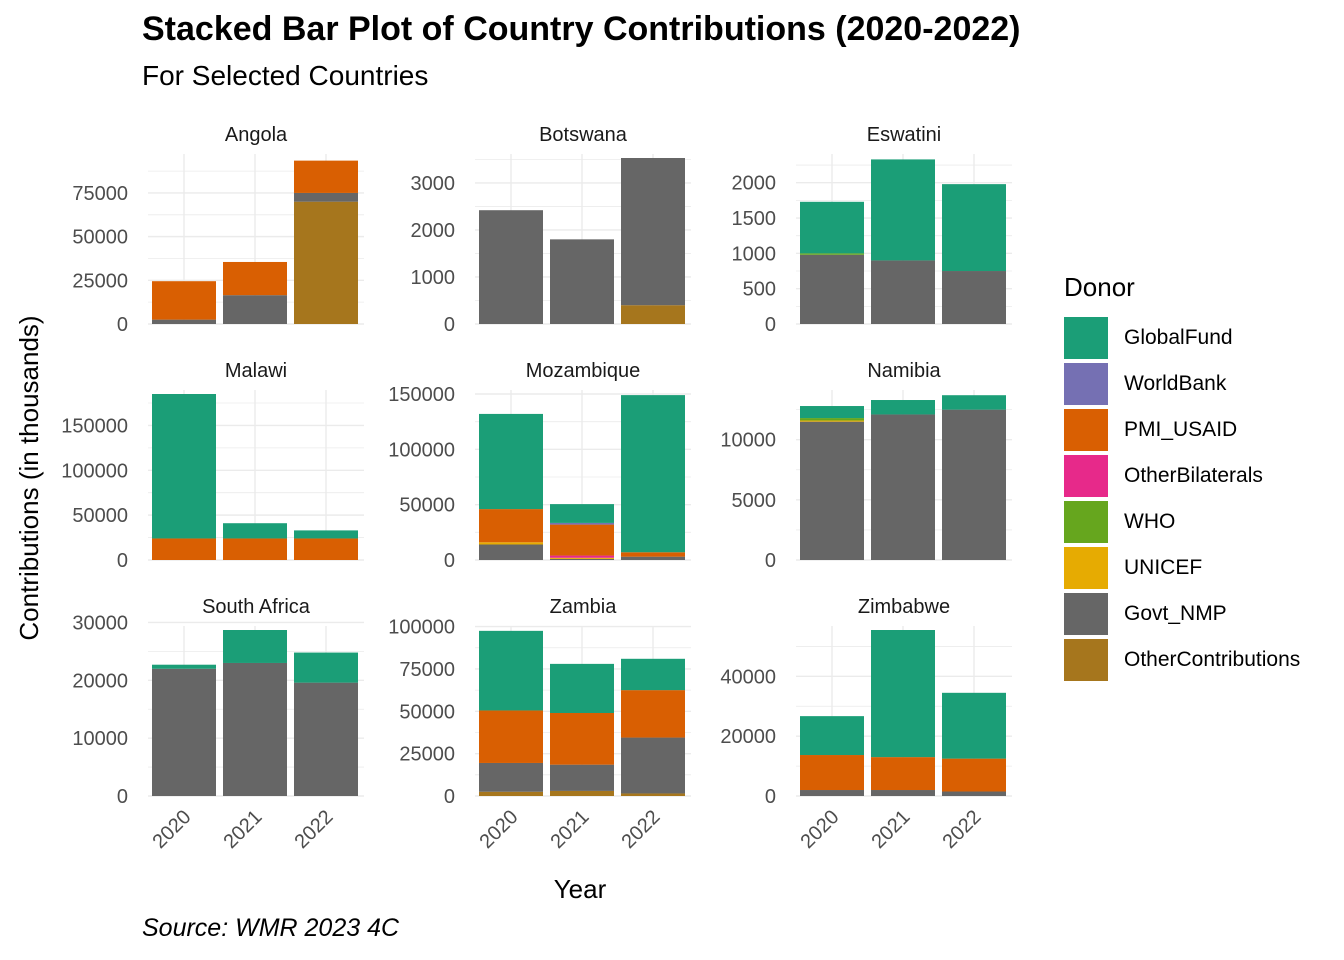 The height and width of the screenshot is (960, 1344). What do you see at coordinates (256, 607) in the screenshot?
I see `panel-title-south-africa: South Africa` at bounding box center [256, 607].